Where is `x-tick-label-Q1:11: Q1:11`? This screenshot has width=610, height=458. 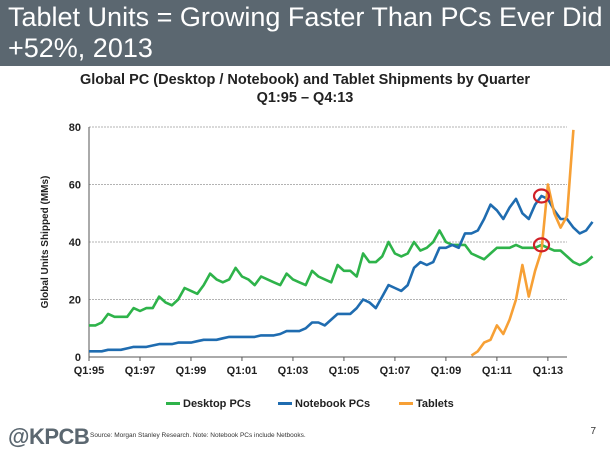 x-tick-label-Q1:11: Q1:11 is located at coordinates (497, 371).